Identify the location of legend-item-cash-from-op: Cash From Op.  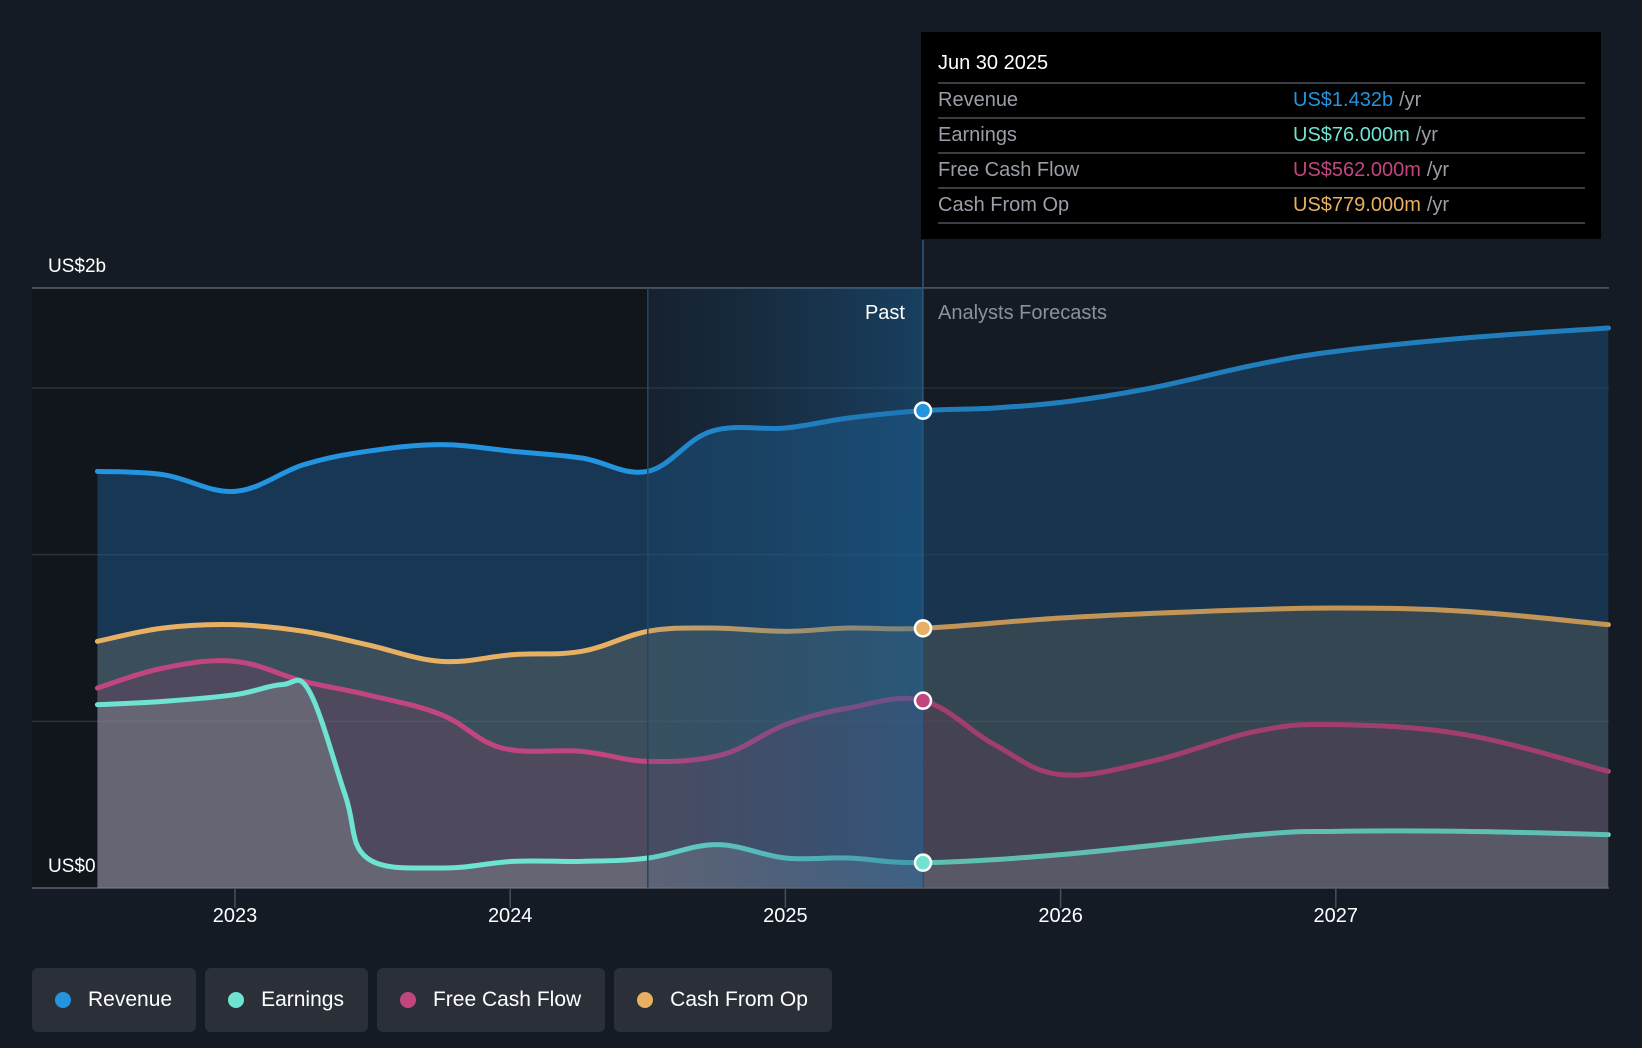
(723, 1000).